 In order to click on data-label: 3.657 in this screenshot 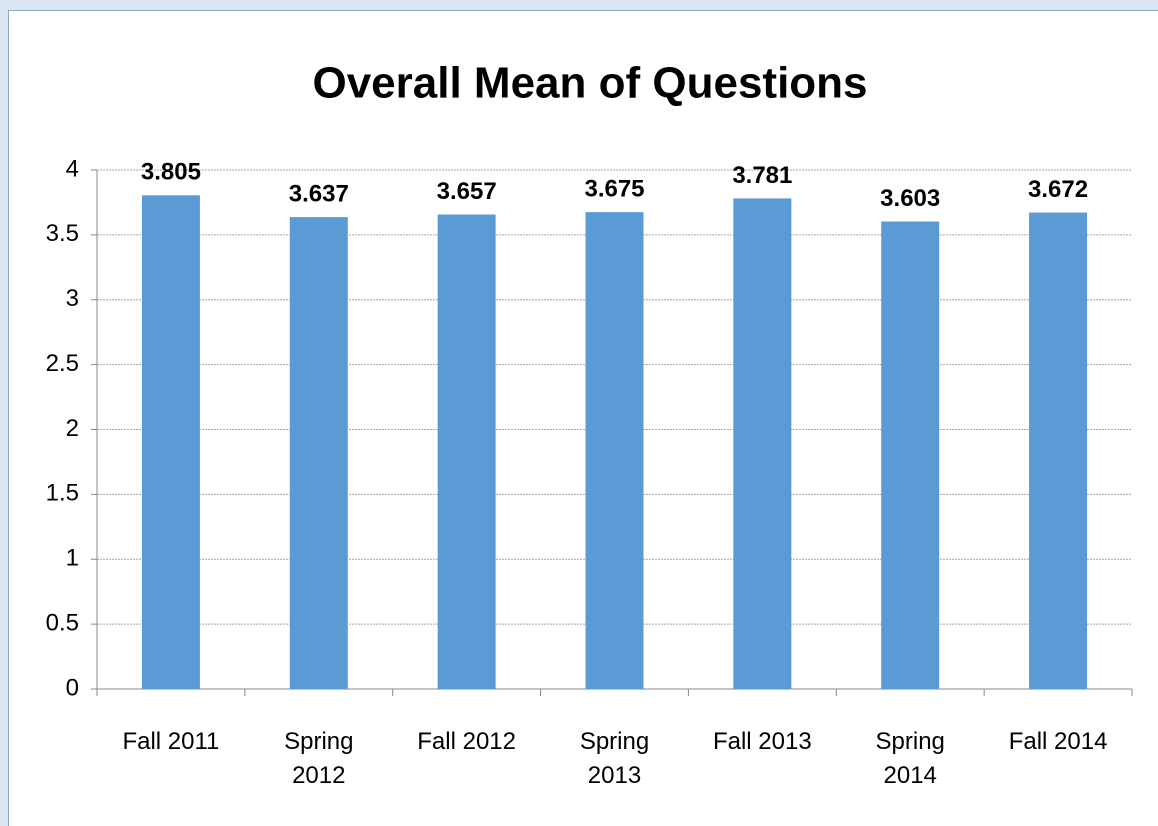, I will do `click(467, 191)`.